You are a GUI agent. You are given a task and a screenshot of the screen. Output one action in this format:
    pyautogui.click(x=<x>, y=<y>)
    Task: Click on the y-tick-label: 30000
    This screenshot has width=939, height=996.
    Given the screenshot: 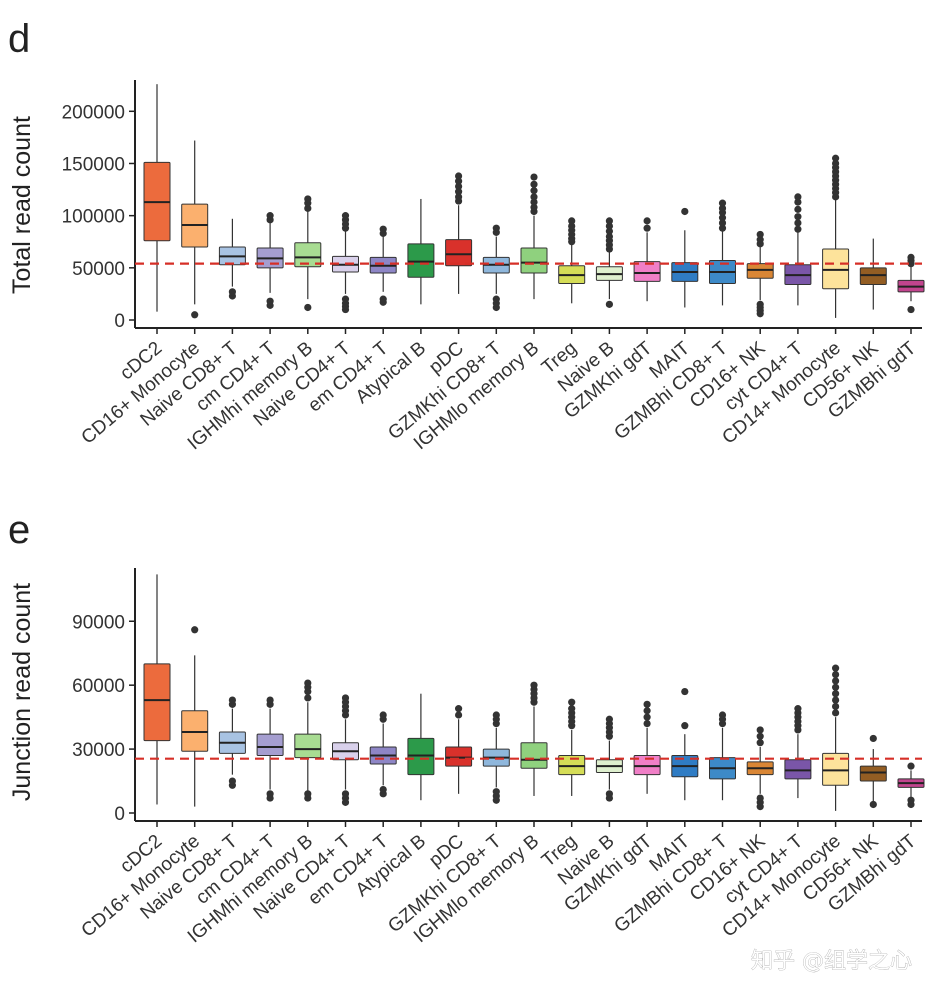 What is the action you would take?
    pyautogui.click(x=98, y=750)
    